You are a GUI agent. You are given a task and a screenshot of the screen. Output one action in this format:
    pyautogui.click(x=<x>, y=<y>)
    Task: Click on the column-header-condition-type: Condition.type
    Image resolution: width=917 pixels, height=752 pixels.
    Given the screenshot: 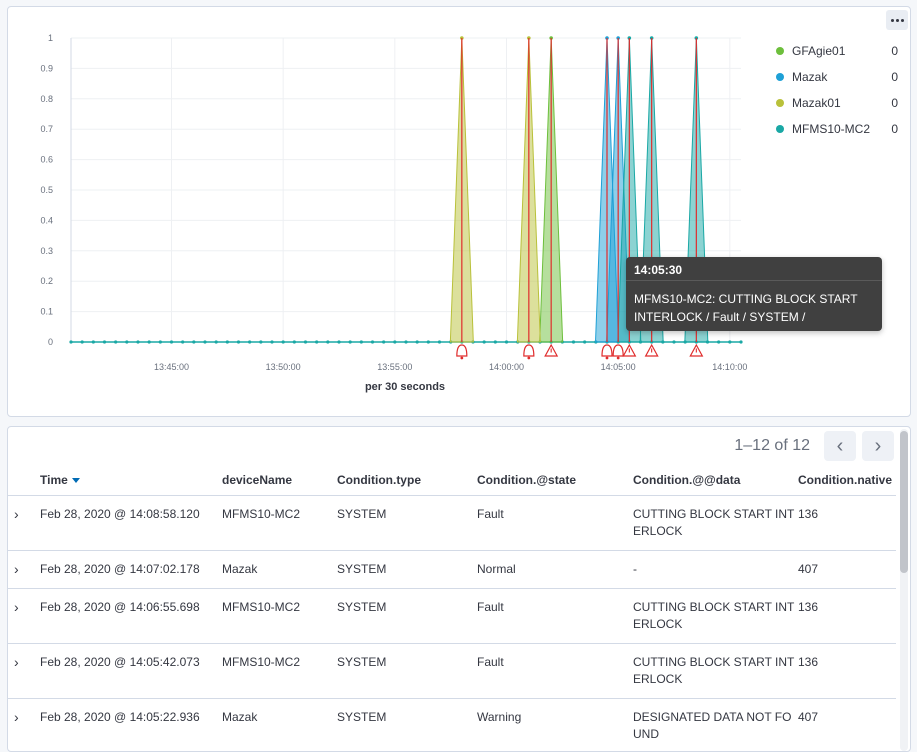 What is the action you would take?
    pyautogui.click(x=405, y=480)
    